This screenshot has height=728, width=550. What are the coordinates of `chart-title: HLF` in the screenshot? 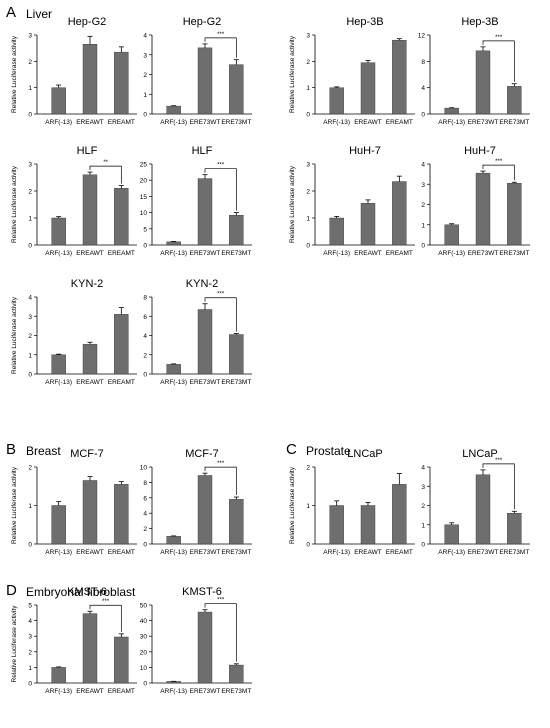 It's located at (87, 151).